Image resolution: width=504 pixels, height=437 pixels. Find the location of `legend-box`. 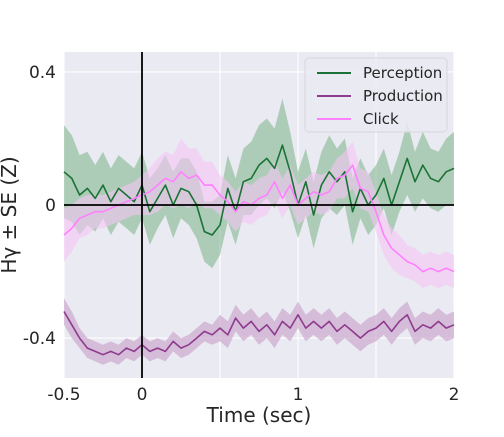

legend-box is located at coordinates (376, 95).